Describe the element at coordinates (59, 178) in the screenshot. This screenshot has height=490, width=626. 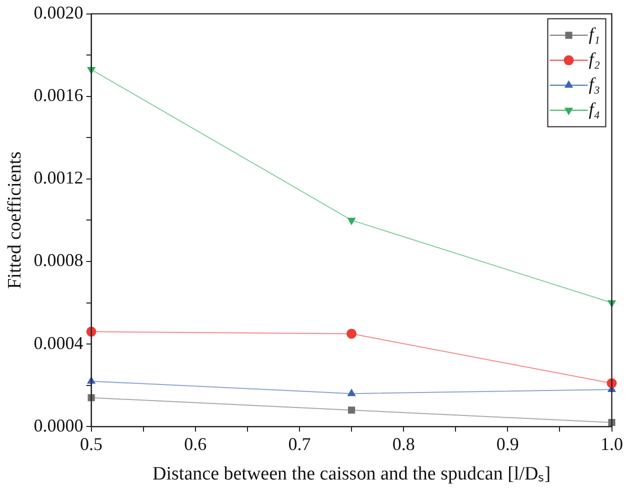
I see `y-tick-label: 0.0012` at that location.